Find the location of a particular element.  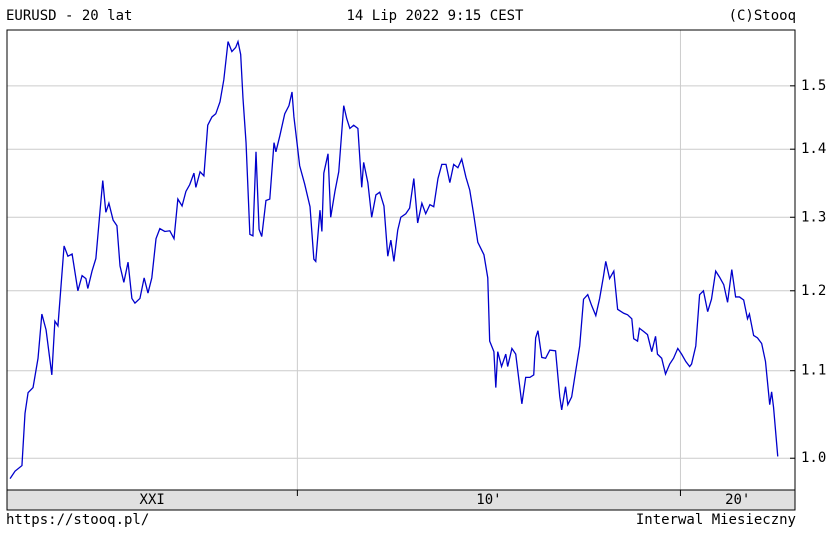

y-tick-label: 1.2 is located at coordinates (813, 291).